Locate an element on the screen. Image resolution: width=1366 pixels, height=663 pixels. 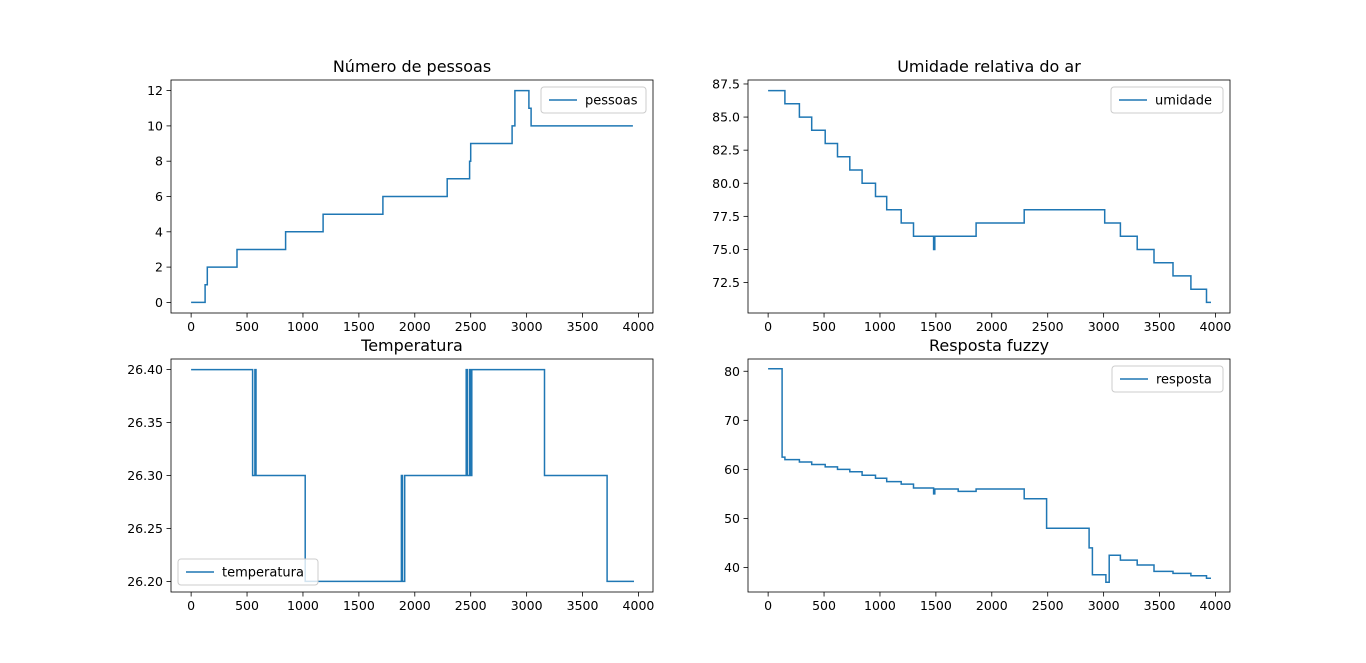
y-tick-label: 70 is located at coordinates (732, 420).